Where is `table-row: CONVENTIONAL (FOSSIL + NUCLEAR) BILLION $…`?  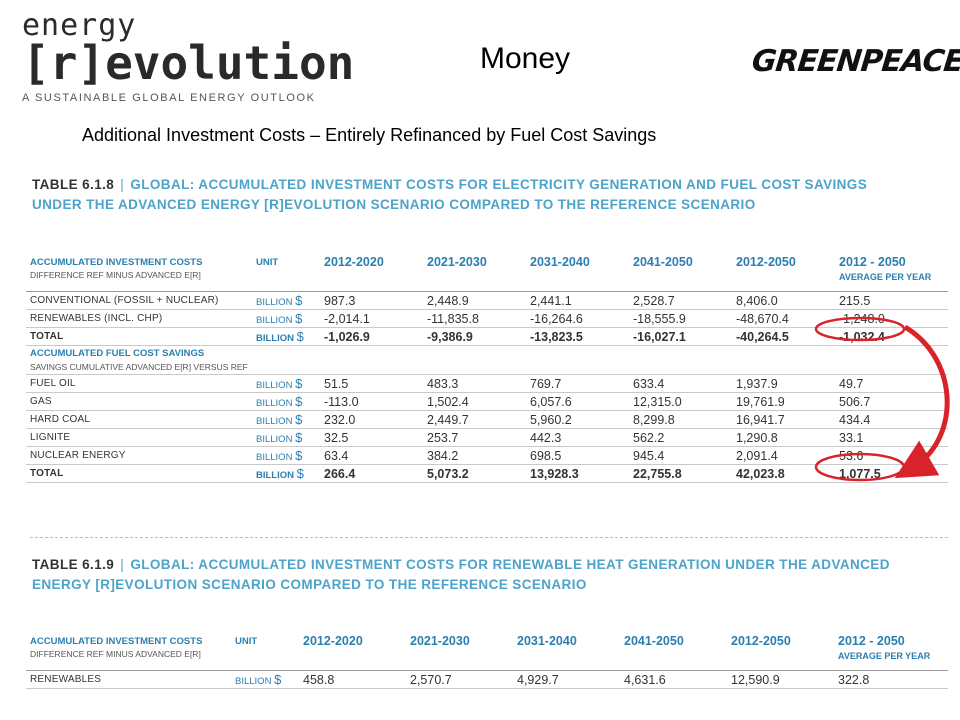
table-row: CONVENTIONAL (FOSSIL + NUCLEAR) BILLION $… is located at coordinates (487, 300).